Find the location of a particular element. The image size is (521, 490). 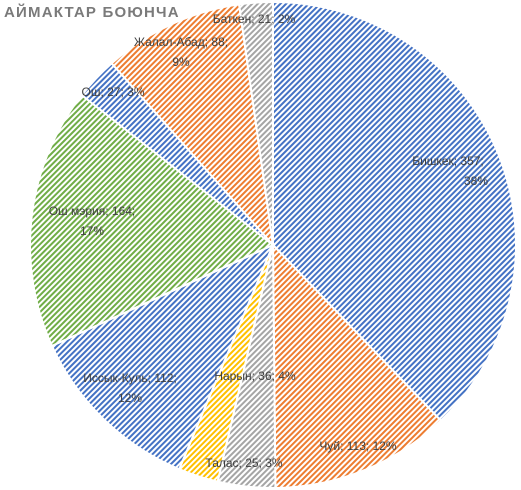

slice-label: Ош; 27; 3% is located at coordinates (113, 92).